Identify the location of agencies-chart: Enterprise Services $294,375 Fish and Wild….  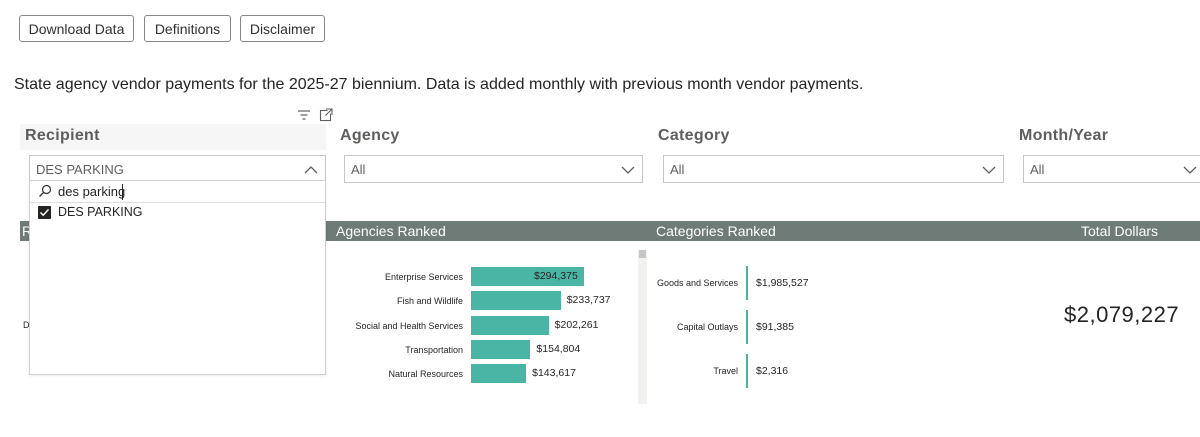
(483, 321).